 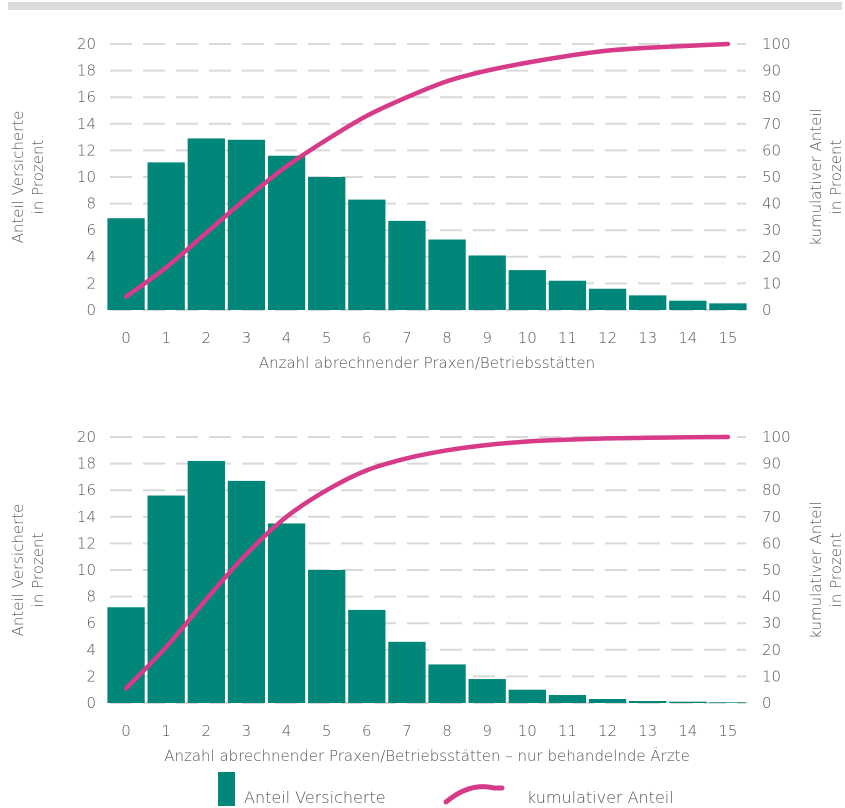 I want to click on legend-line-swatch, so click(x=474, y=794).